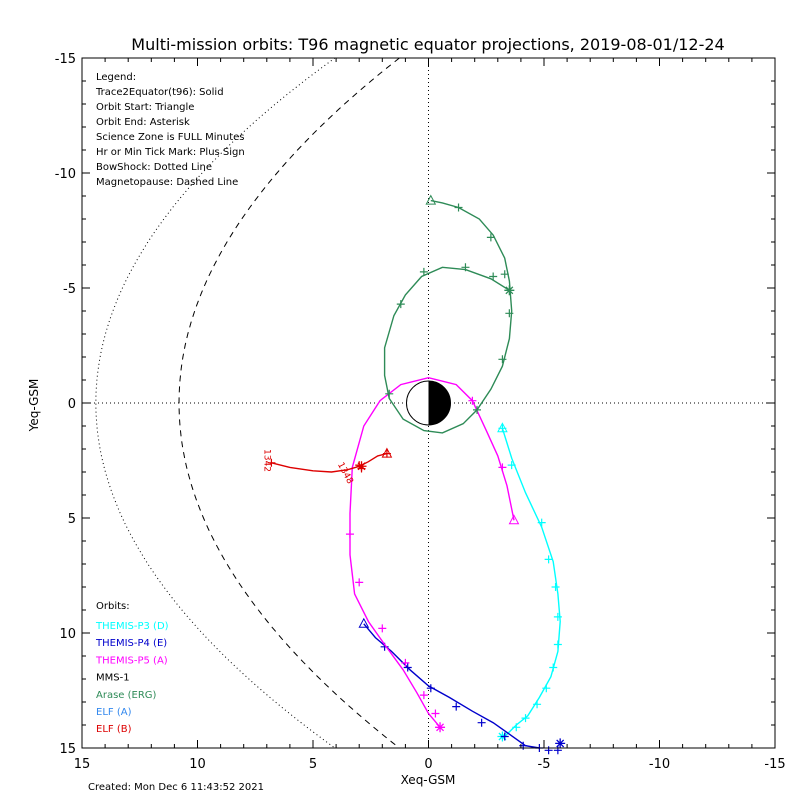 This screenshot has height=800, width=800. Describe the element at coordinates (72, 519) in the screenshot. I see `y-tick-label: 5` at that location.